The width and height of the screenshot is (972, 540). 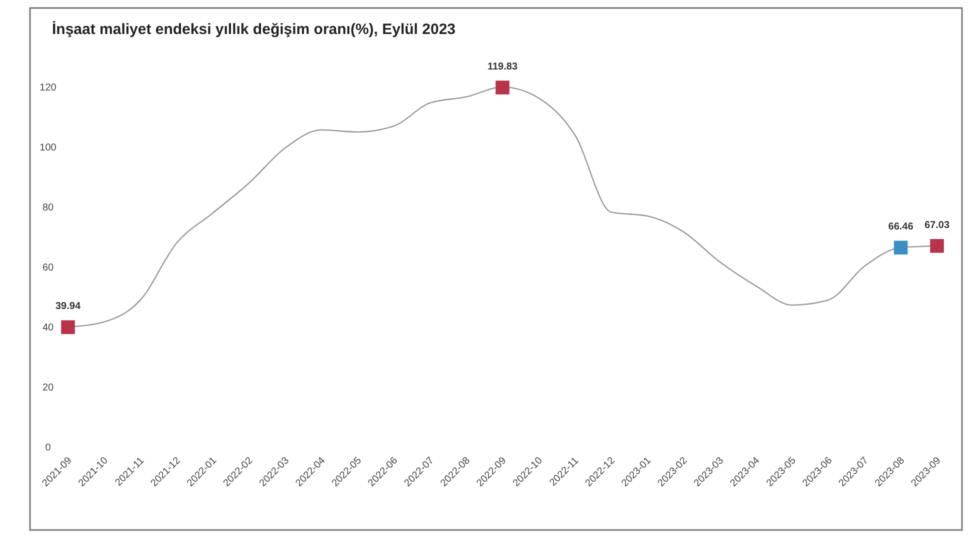 What do you see at coordinates (68, 306) in the screenshot?
I see `data-label: 39.94` at bounding box center [68, 306].